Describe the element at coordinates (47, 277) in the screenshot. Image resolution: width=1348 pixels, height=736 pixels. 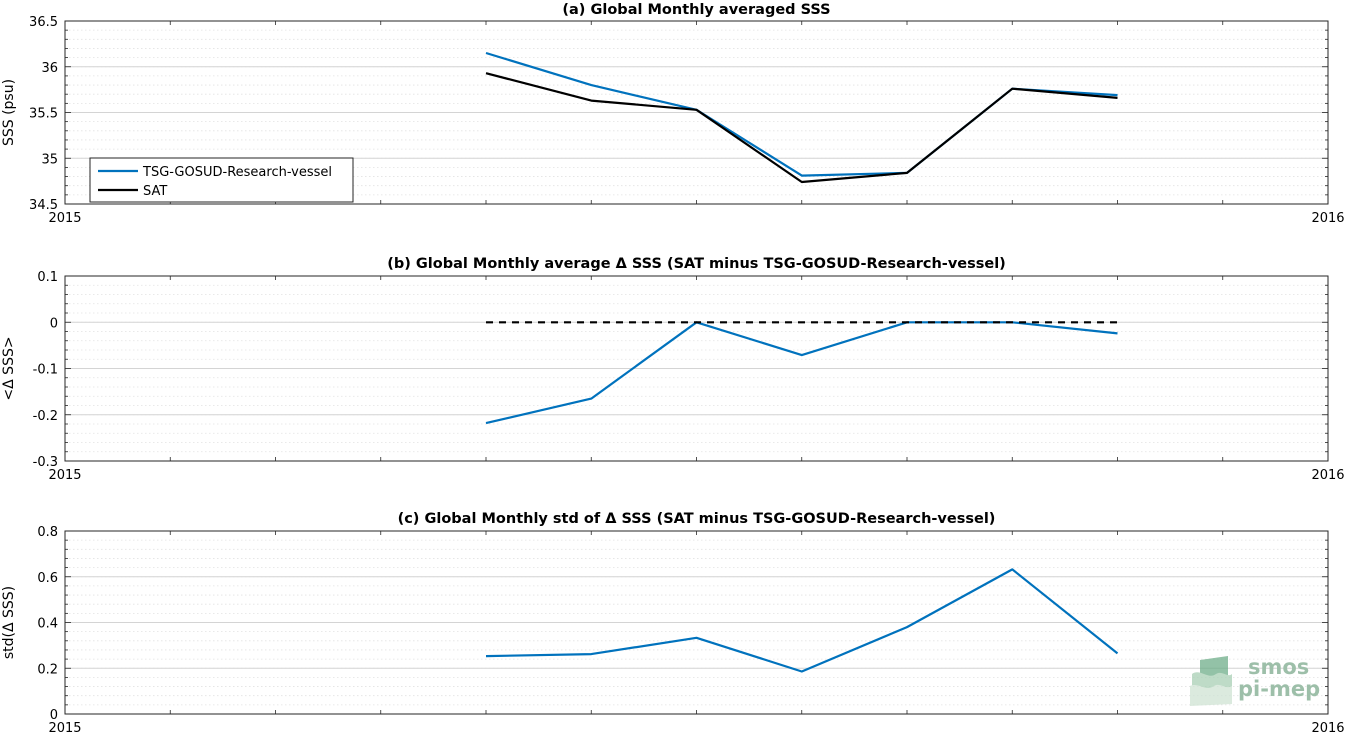
I see `y-tick-label: 0.1` at that location.